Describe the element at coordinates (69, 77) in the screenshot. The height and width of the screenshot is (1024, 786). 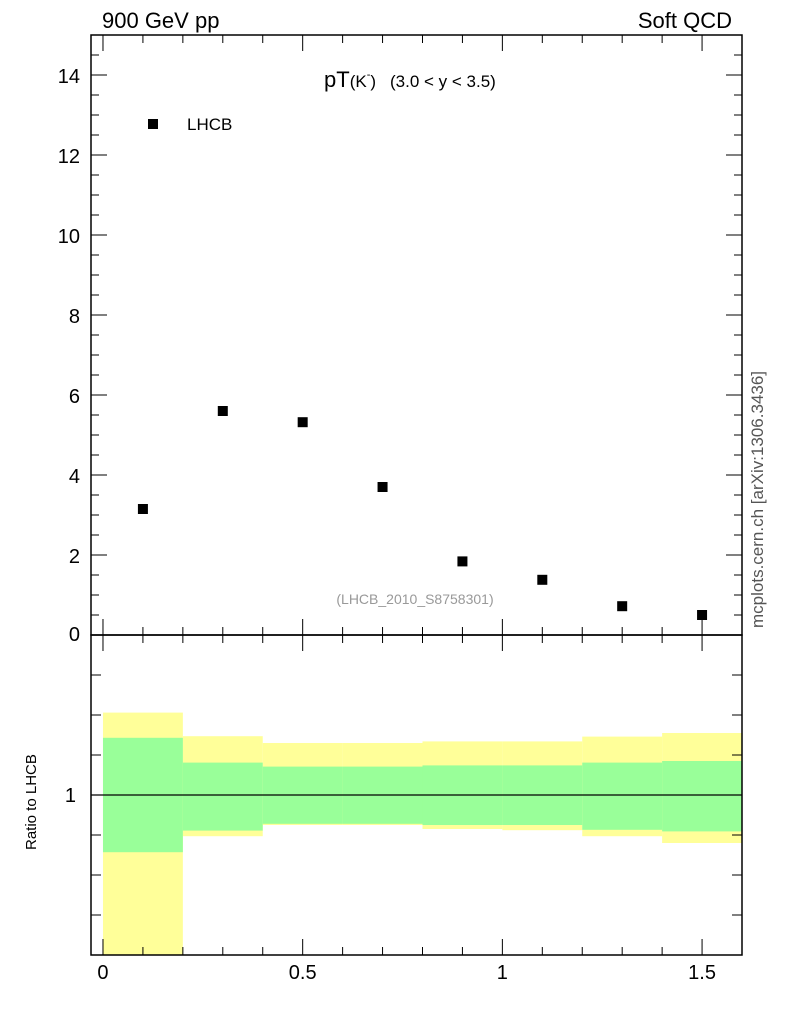
I see `y-tick-label: 14` at that location.